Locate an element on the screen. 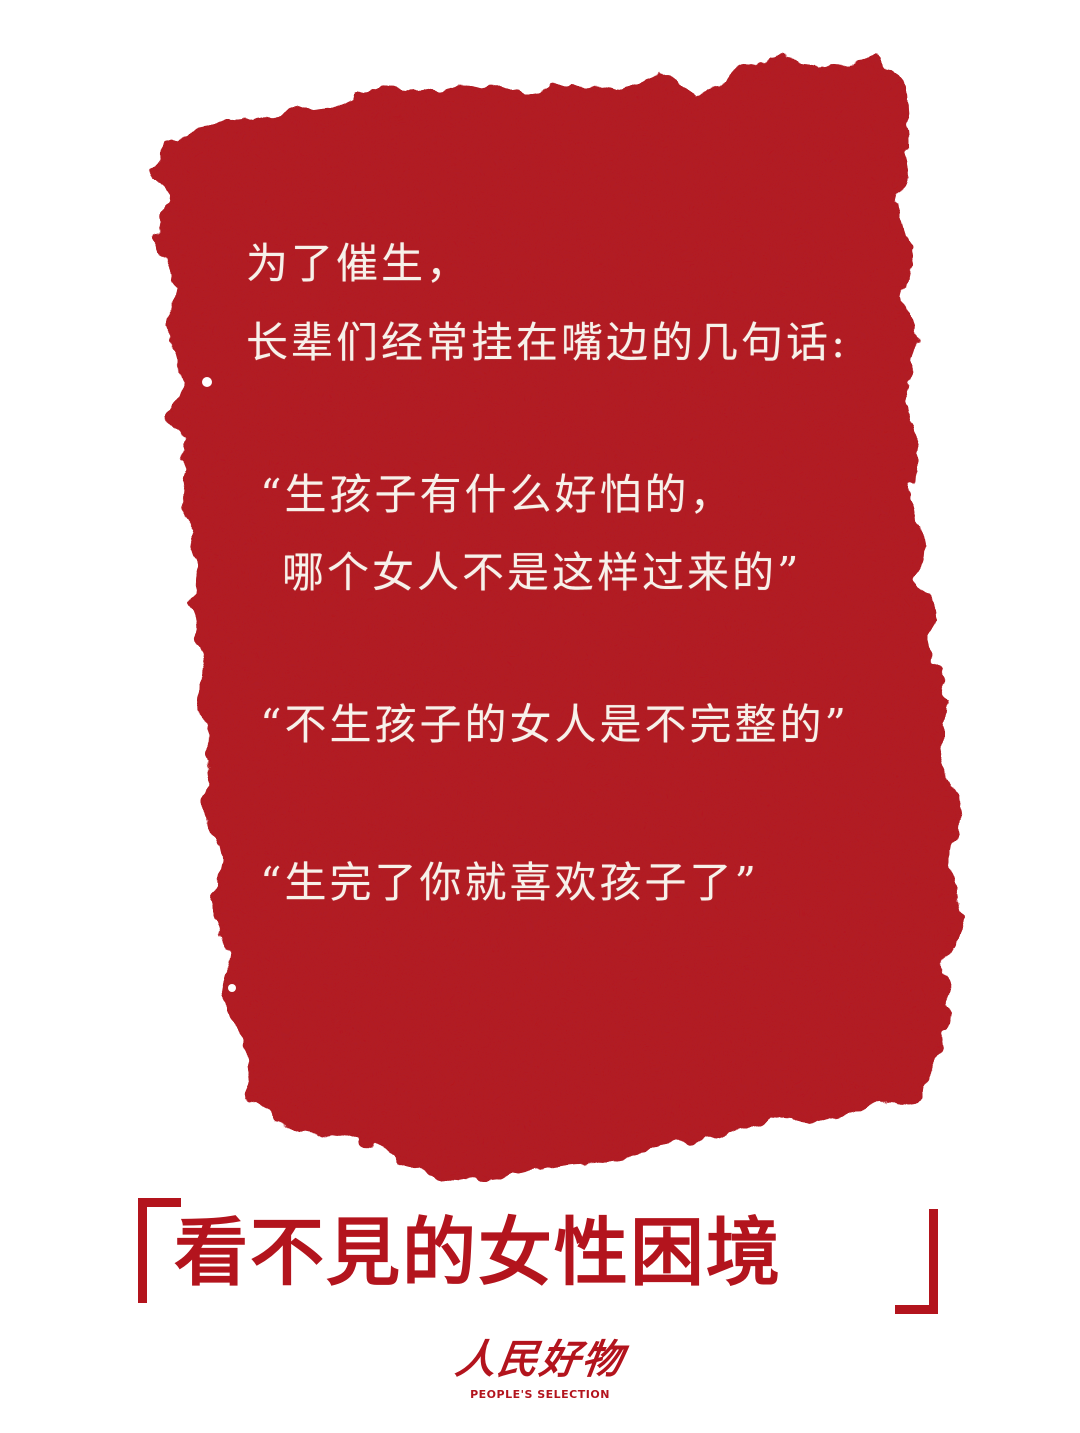 The image size is (1080, 1433). brand-logo: 人民好物 PEOPLE'S SELECTION is located at coordinates (540, 1378).